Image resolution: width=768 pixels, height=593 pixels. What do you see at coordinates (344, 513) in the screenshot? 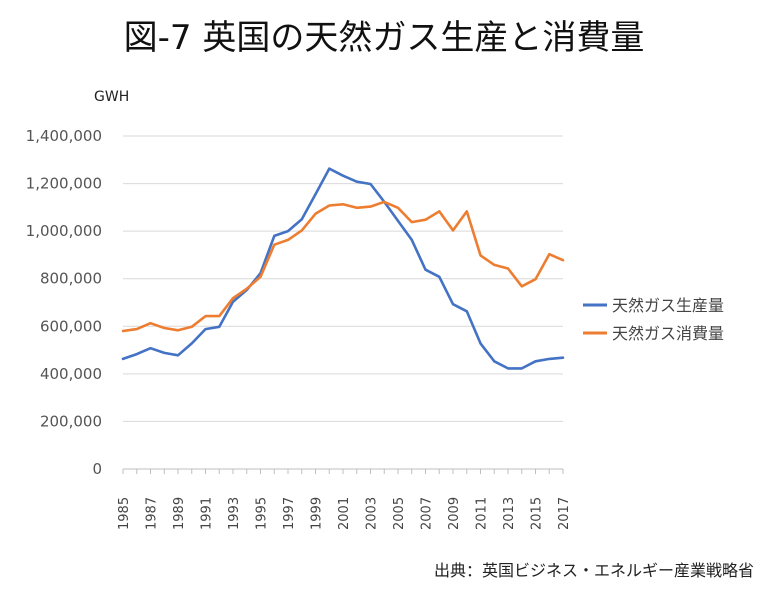
I see `x-tick-label: 2001` at bounding box center [344, 513].